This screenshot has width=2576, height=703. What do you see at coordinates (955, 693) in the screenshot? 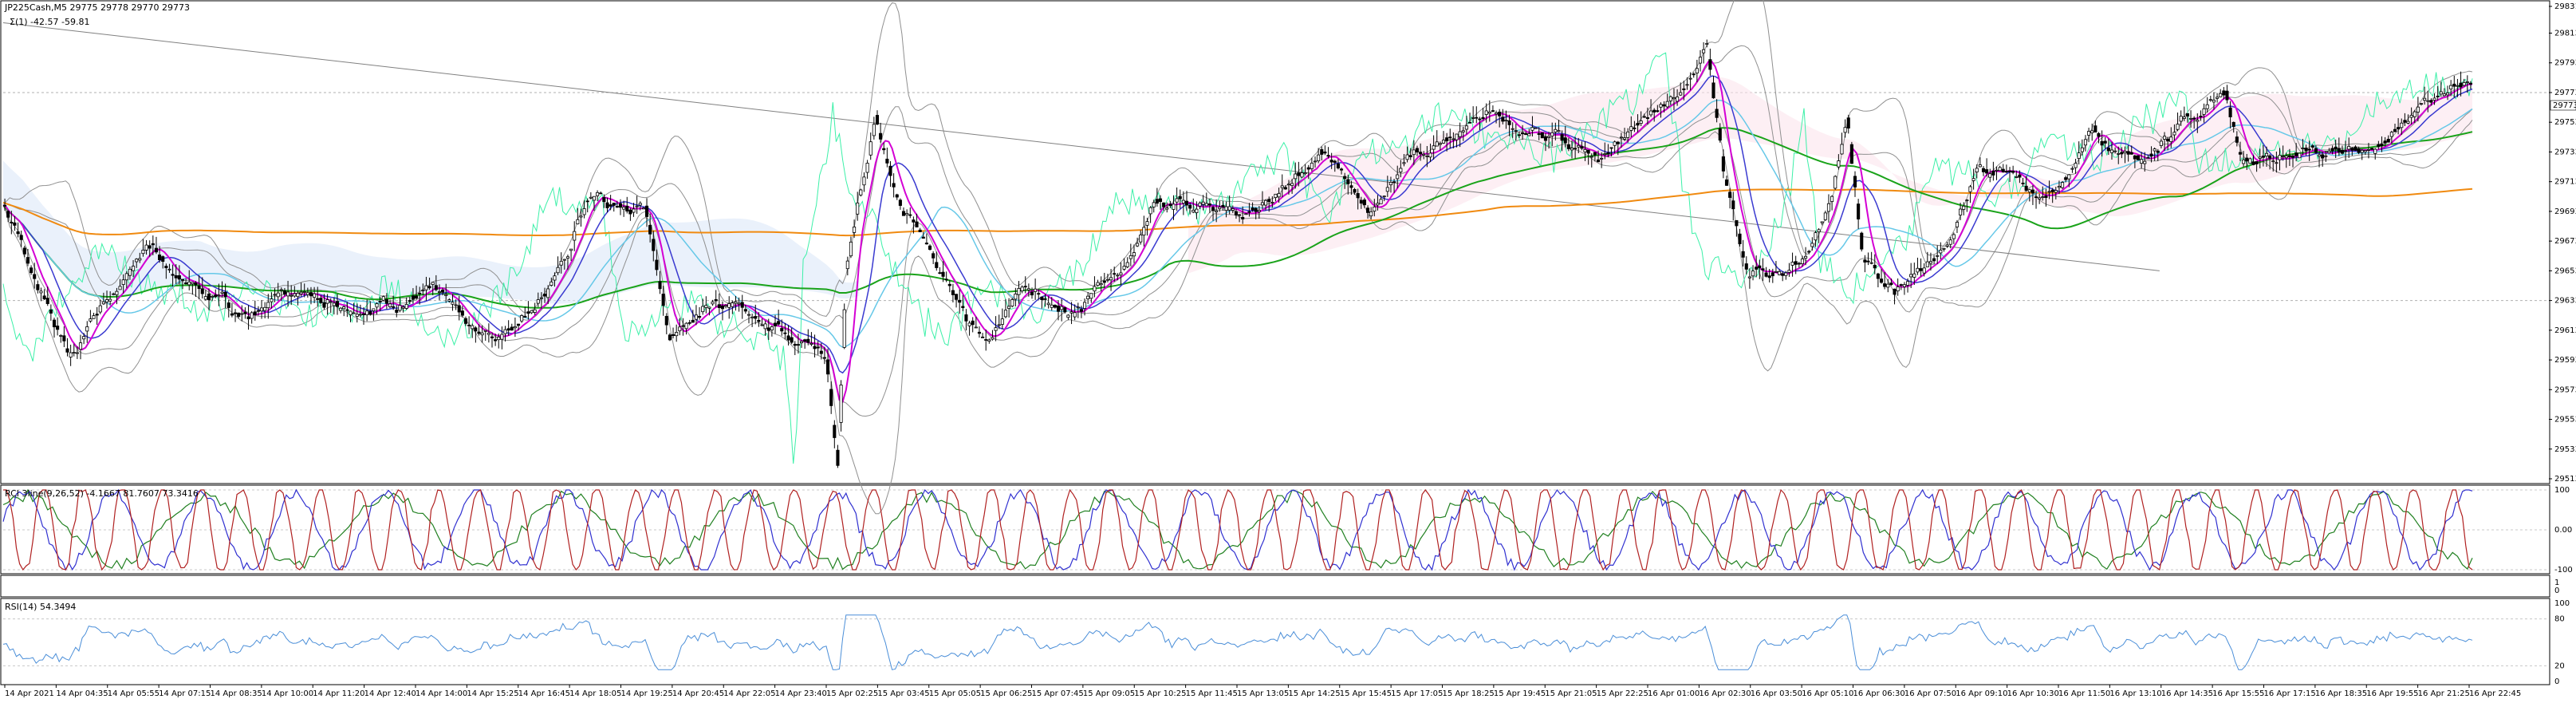
I see `time-tick-label: 15 Apr 05:05` at bounding box center [955, 693].